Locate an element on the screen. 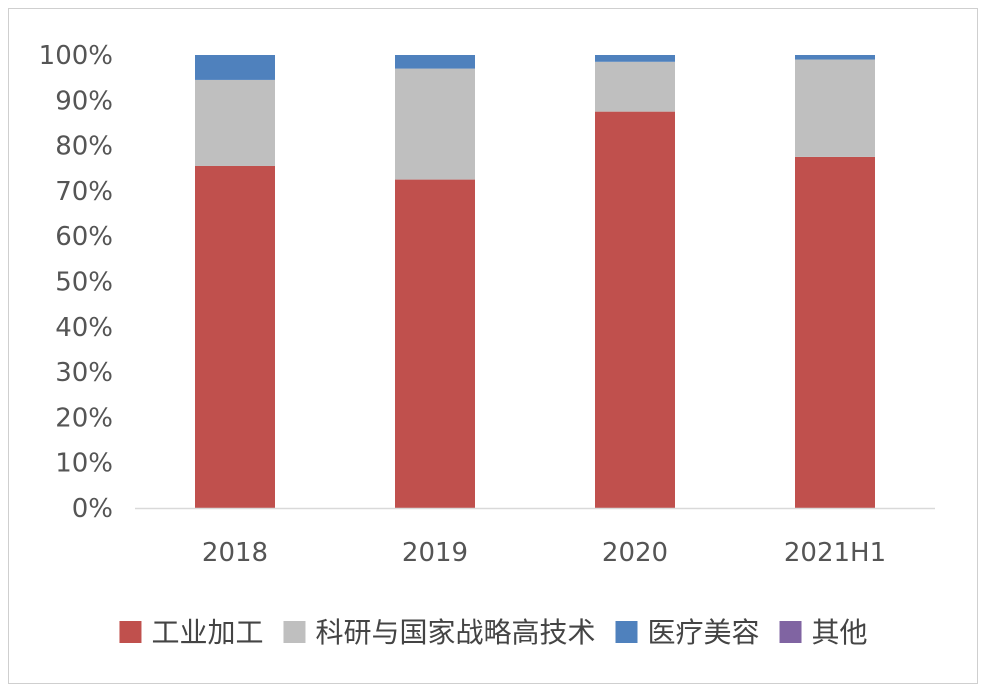 This screenshot has height=693, width=987. y-tick-label: 90% is located at coordinates (84, 101).